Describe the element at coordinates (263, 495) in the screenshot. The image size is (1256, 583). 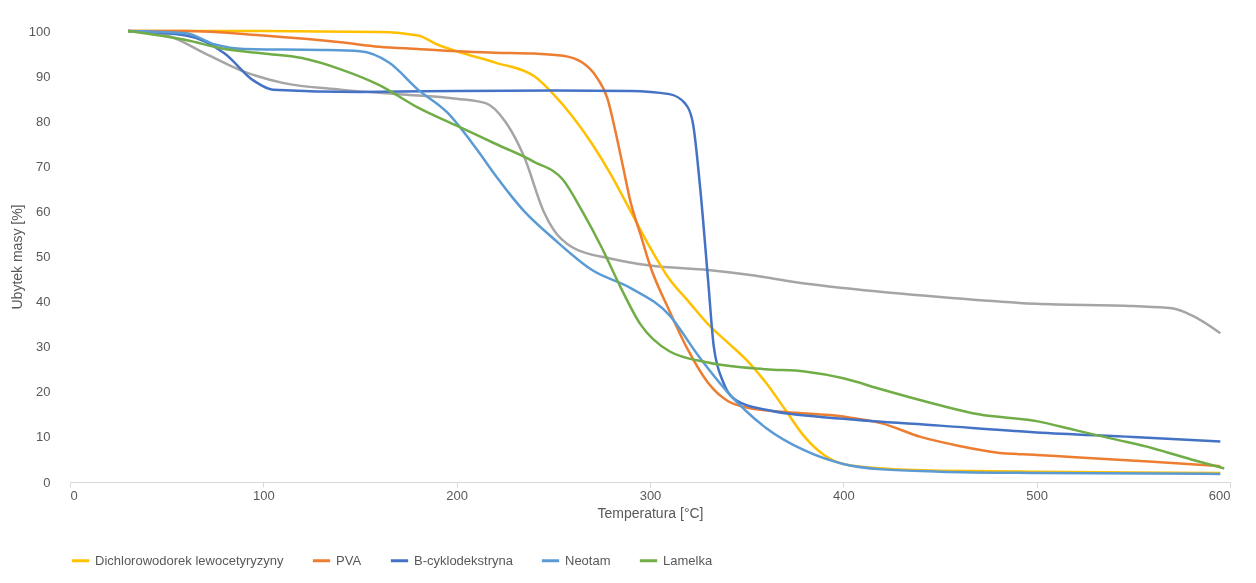
I see `x-tick-label: 100` at that location.